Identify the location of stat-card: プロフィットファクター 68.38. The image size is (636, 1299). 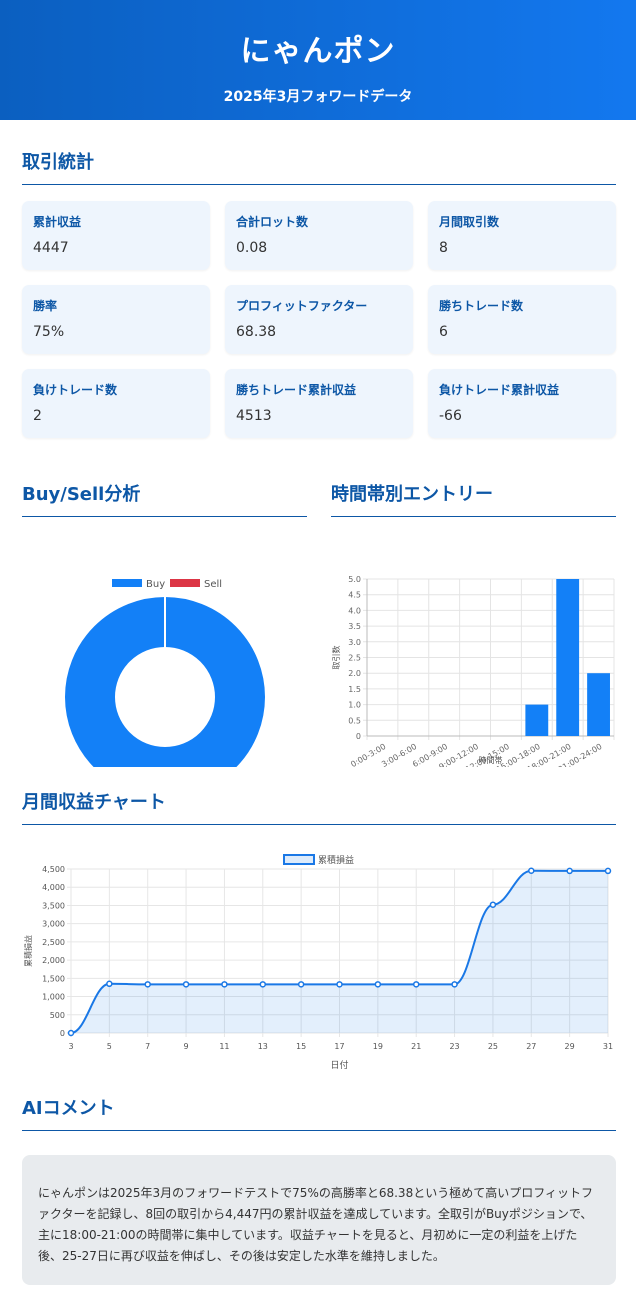
(319, 319).